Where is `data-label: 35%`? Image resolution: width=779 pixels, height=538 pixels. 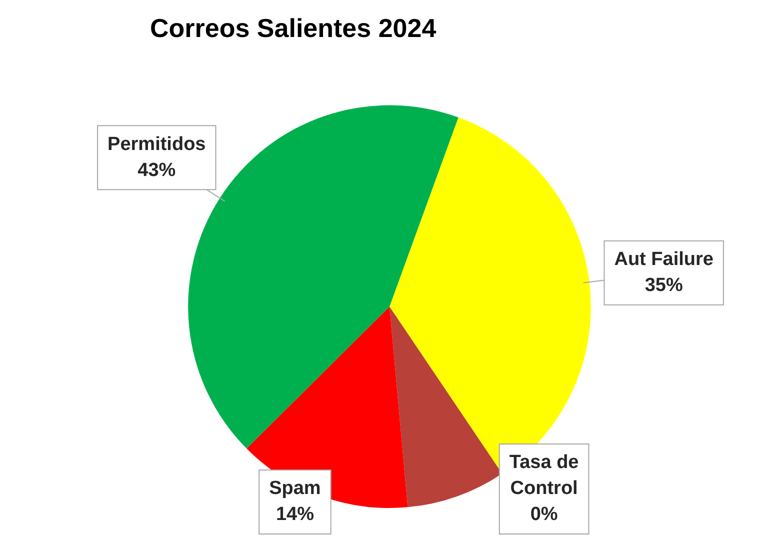
data-label: 35% is located at coordinates (663, 285).